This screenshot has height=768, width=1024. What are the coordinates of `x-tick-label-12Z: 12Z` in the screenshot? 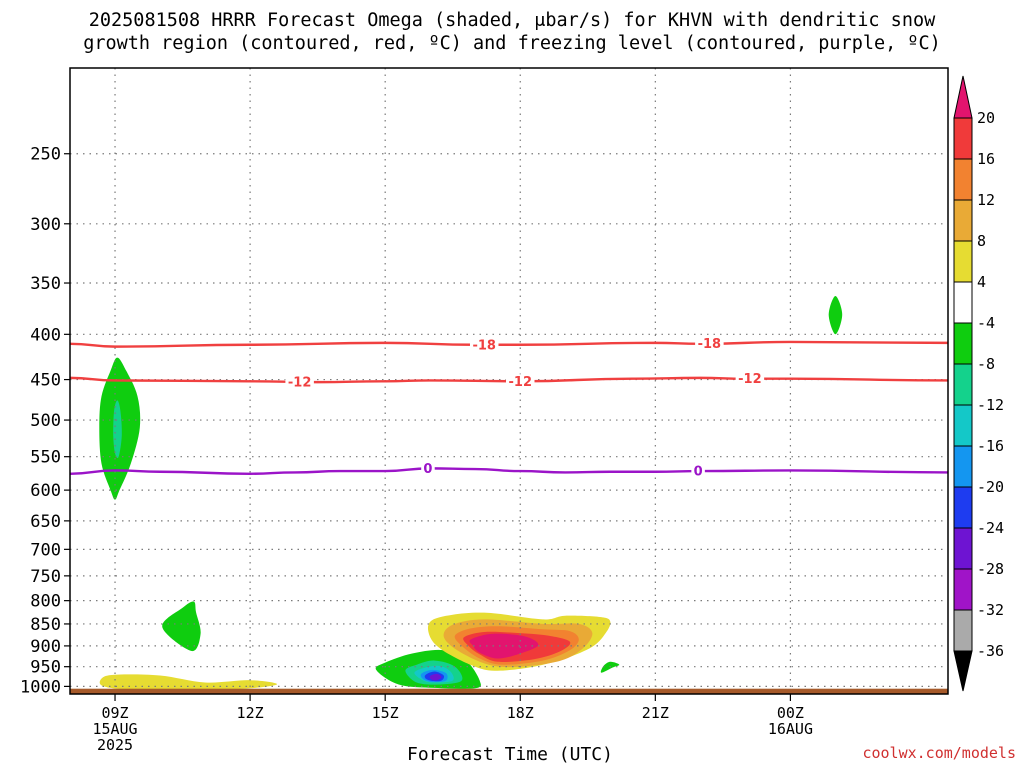 It's located at (250, 713).